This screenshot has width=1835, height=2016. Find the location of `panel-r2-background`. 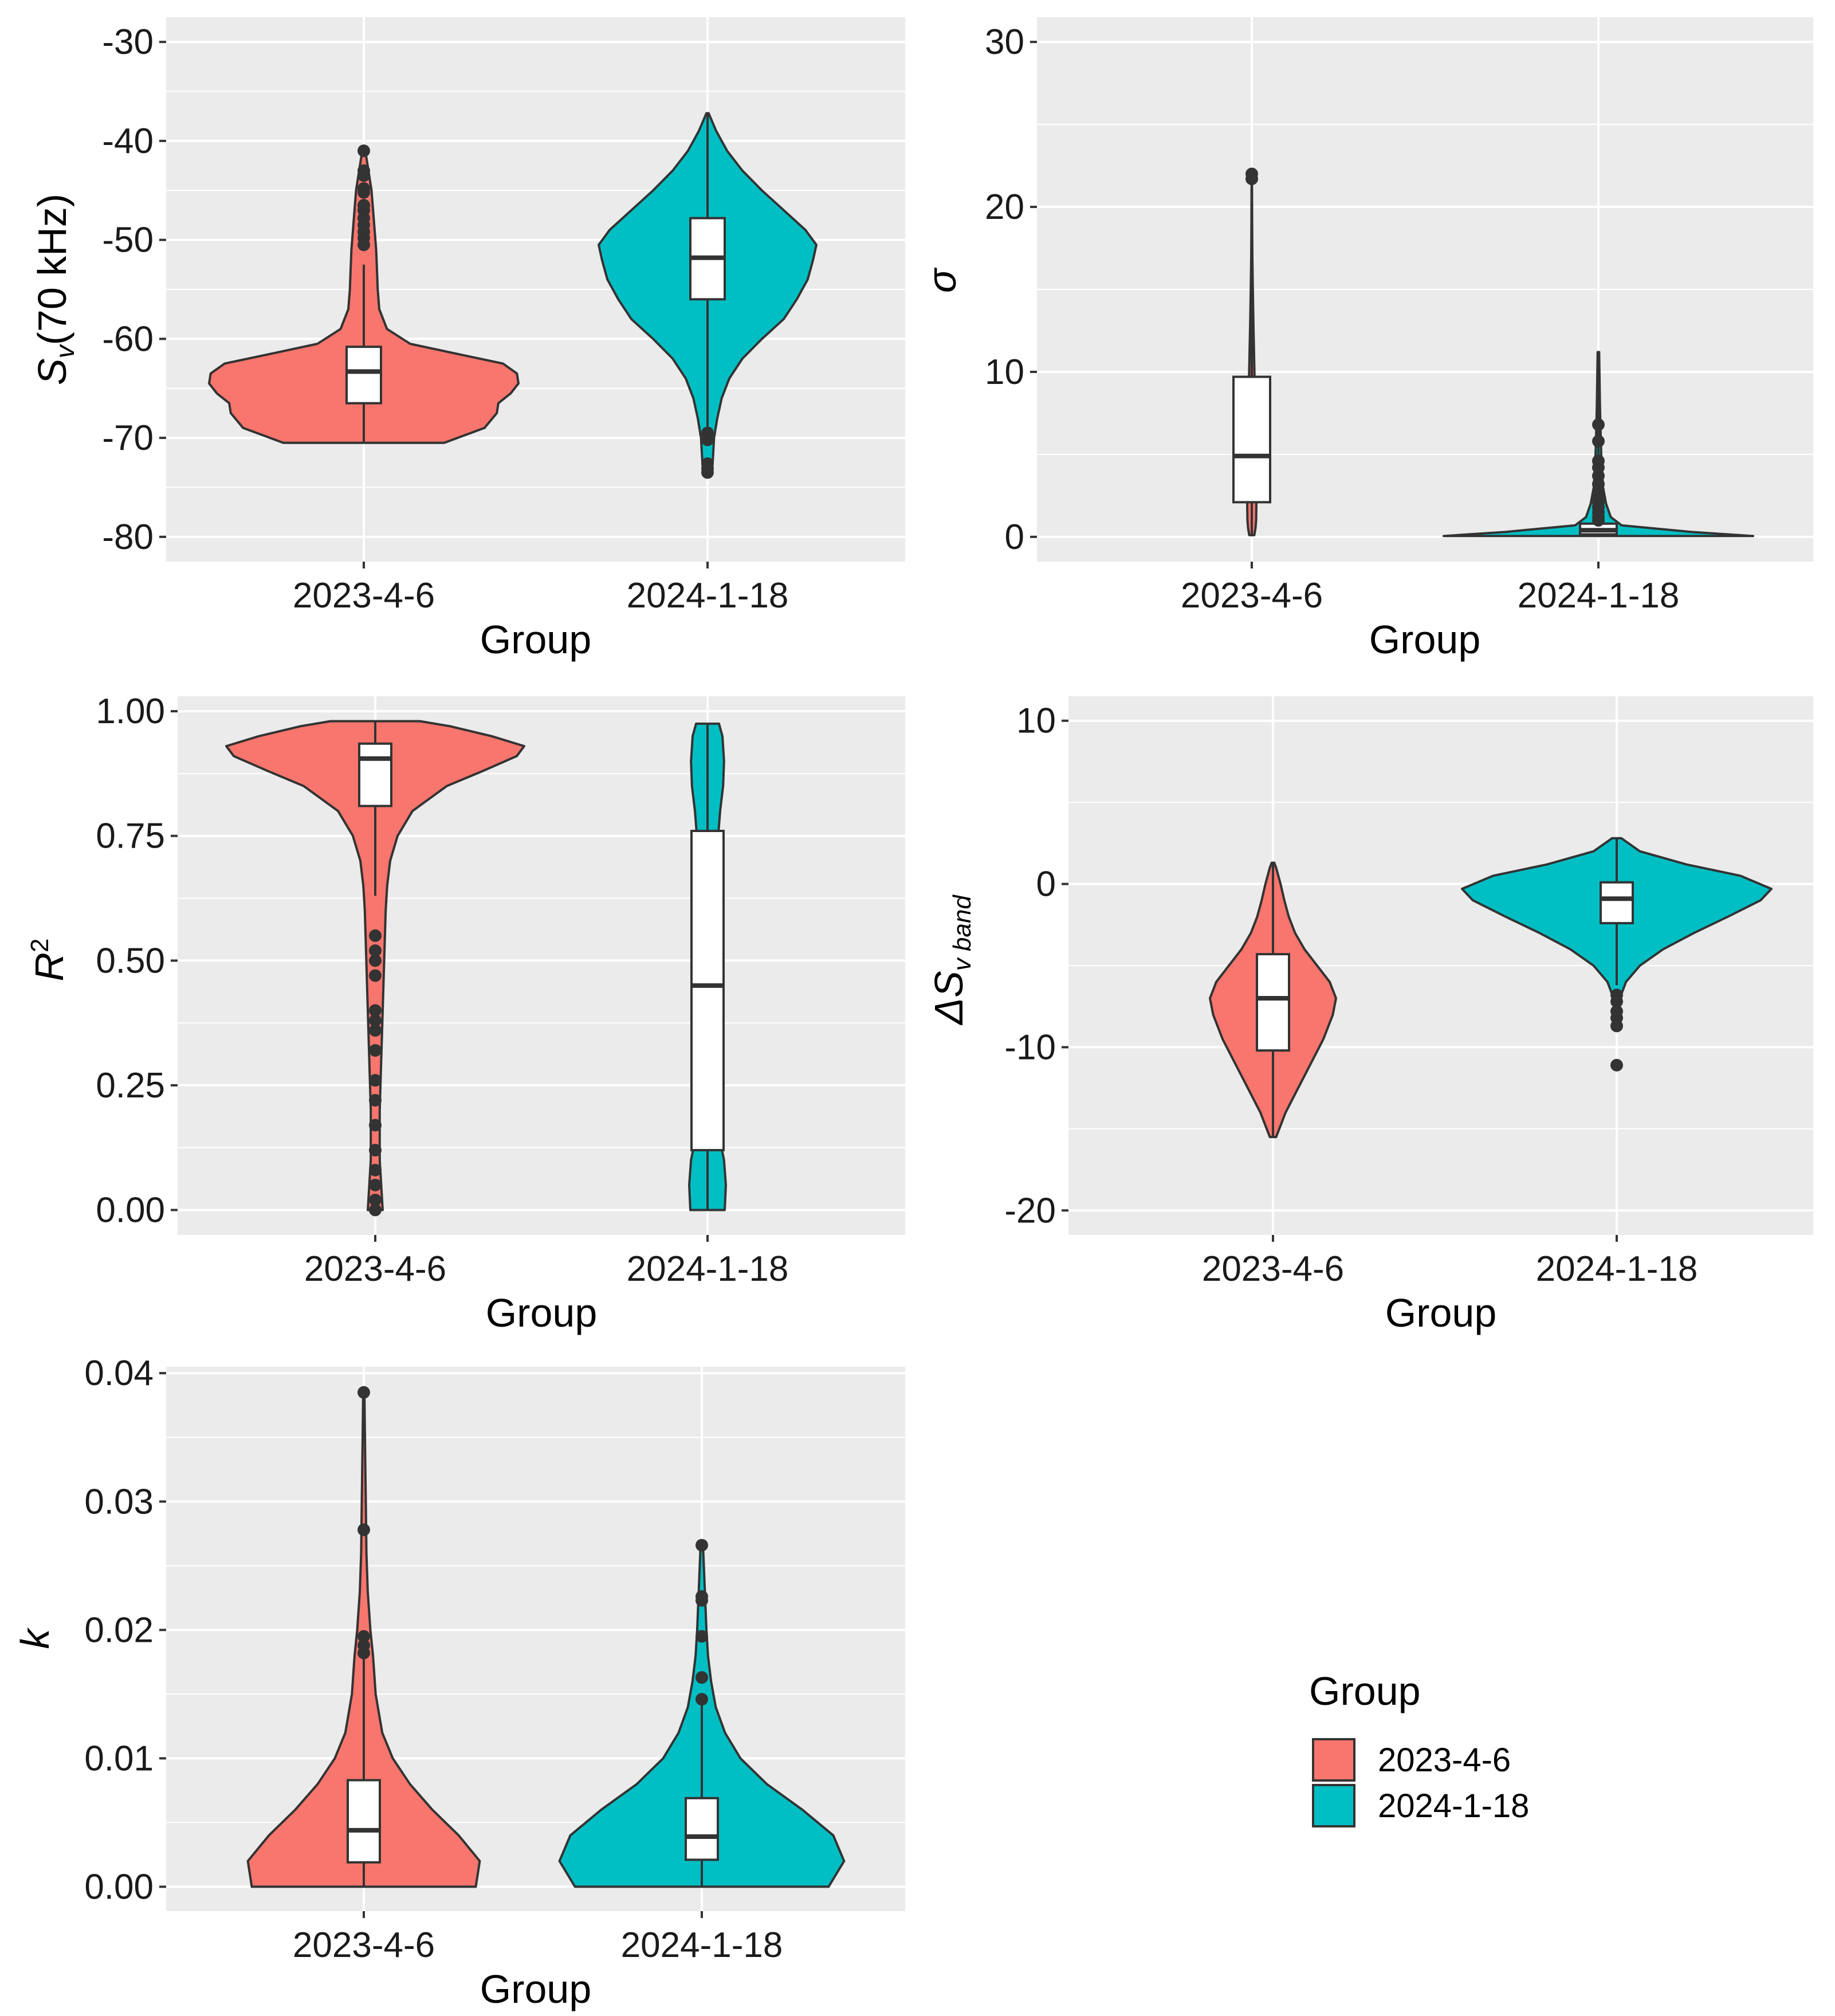

panel-r2-background is located at coordinates (541, 965).